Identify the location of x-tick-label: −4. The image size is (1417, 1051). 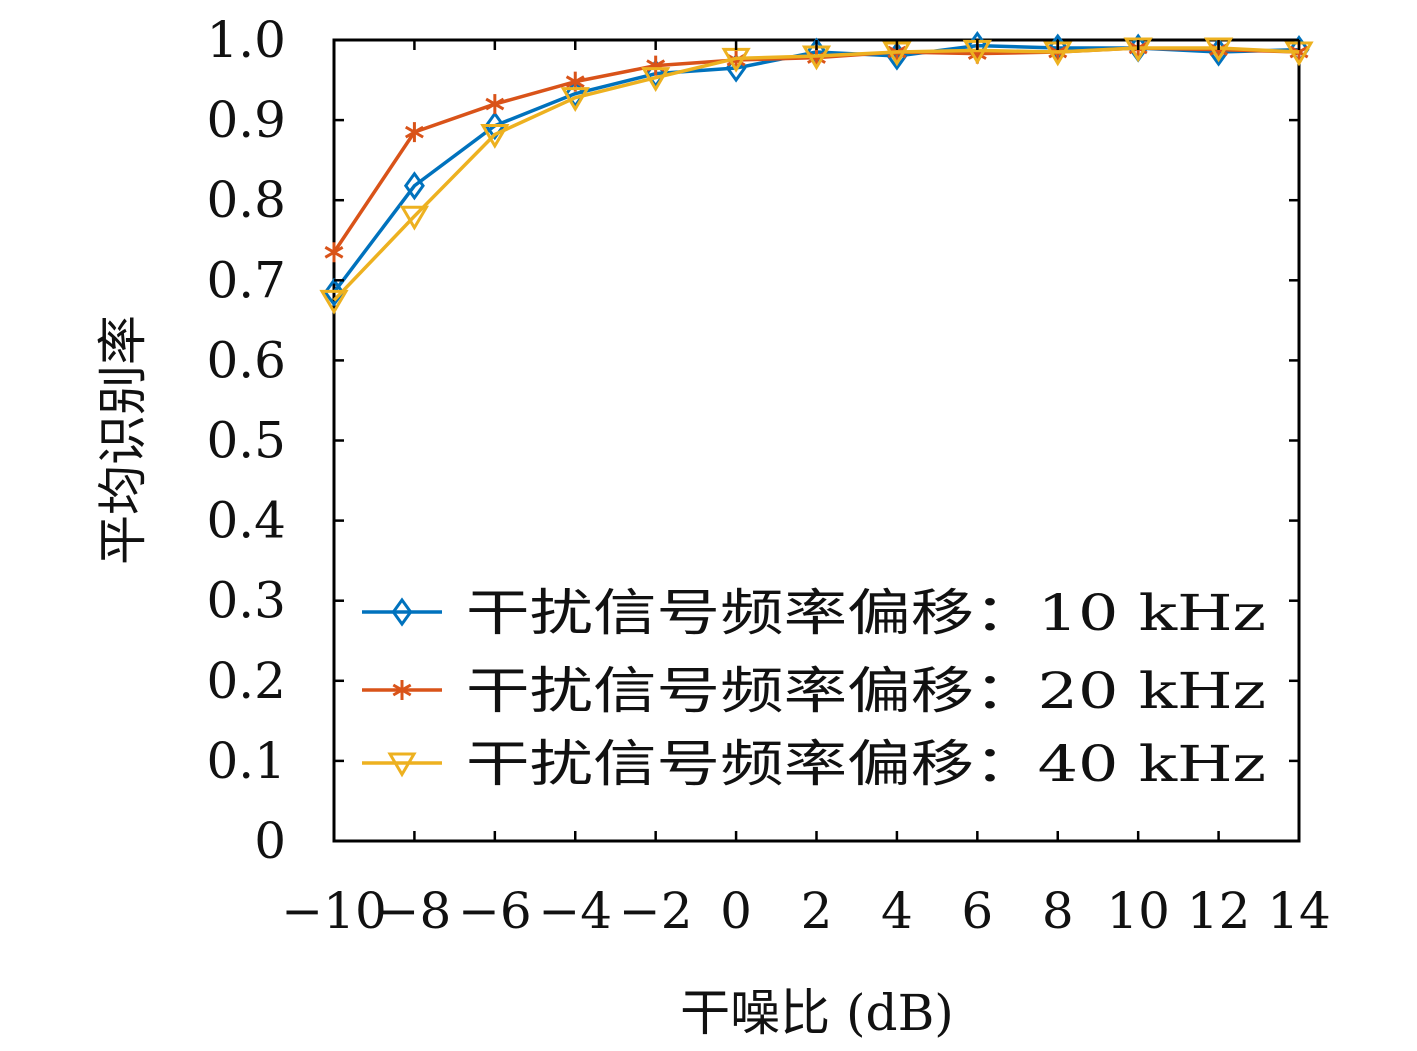
(575, 911).